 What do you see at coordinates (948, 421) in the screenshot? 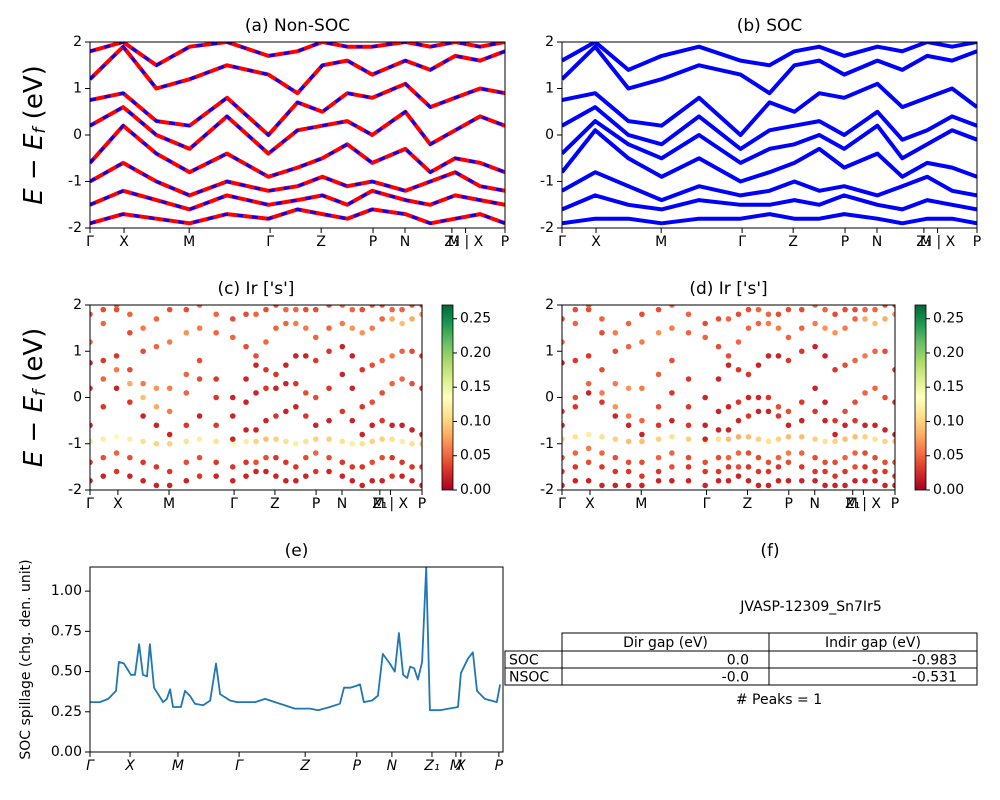
I see `colorbar-tick-label: 0.10` at bounding box center [948, 421].